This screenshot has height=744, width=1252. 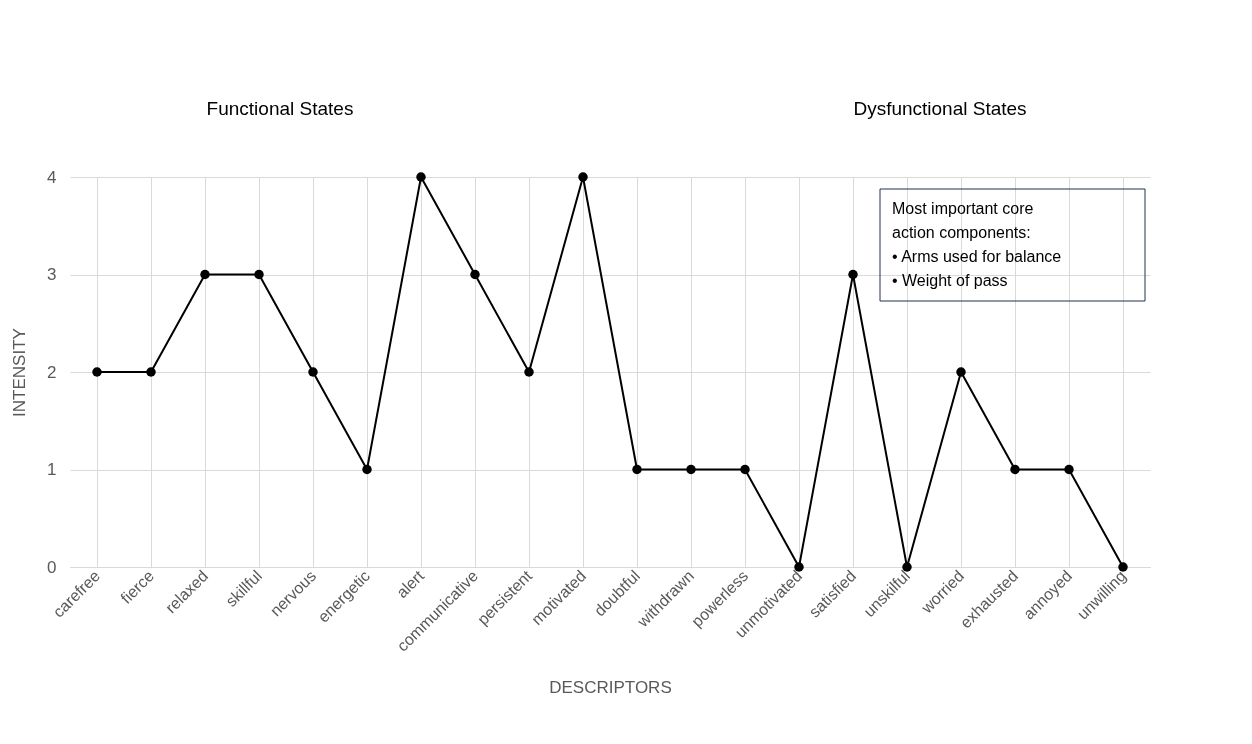 I want to click on annotation: Most important core, so click(x=963, y=208).